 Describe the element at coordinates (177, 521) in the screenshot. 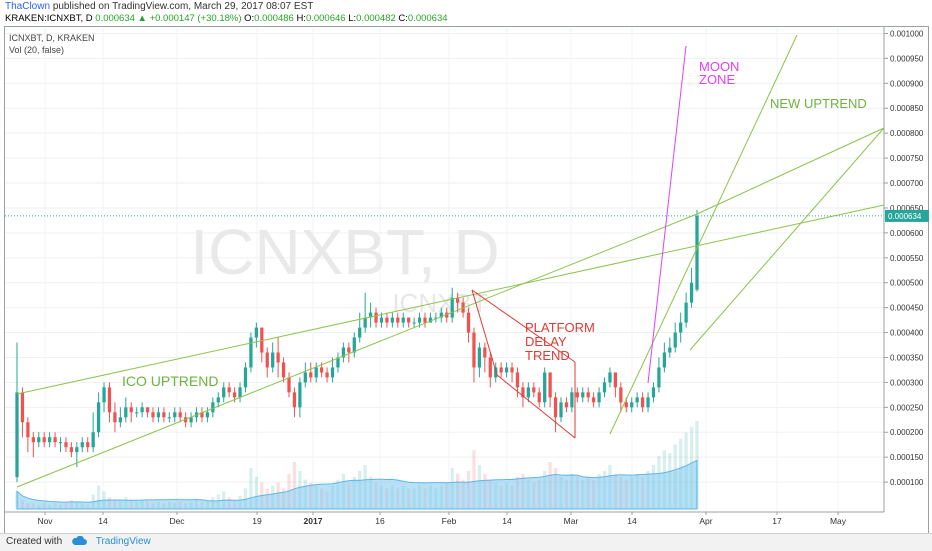

I see `time-tick-label: Dec` at that location.